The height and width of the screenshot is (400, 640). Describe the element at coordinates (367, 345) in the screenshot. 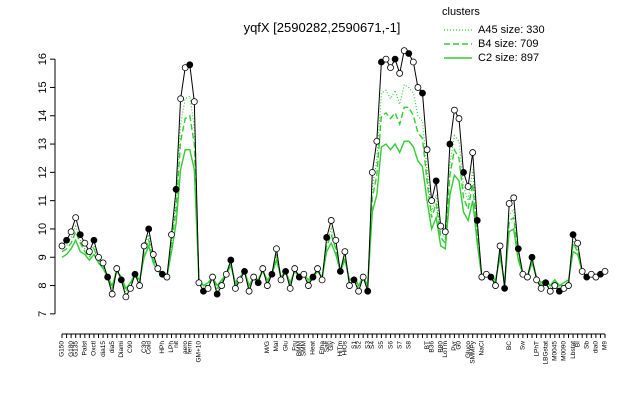

I see `x-tick-label: S3` at that location.